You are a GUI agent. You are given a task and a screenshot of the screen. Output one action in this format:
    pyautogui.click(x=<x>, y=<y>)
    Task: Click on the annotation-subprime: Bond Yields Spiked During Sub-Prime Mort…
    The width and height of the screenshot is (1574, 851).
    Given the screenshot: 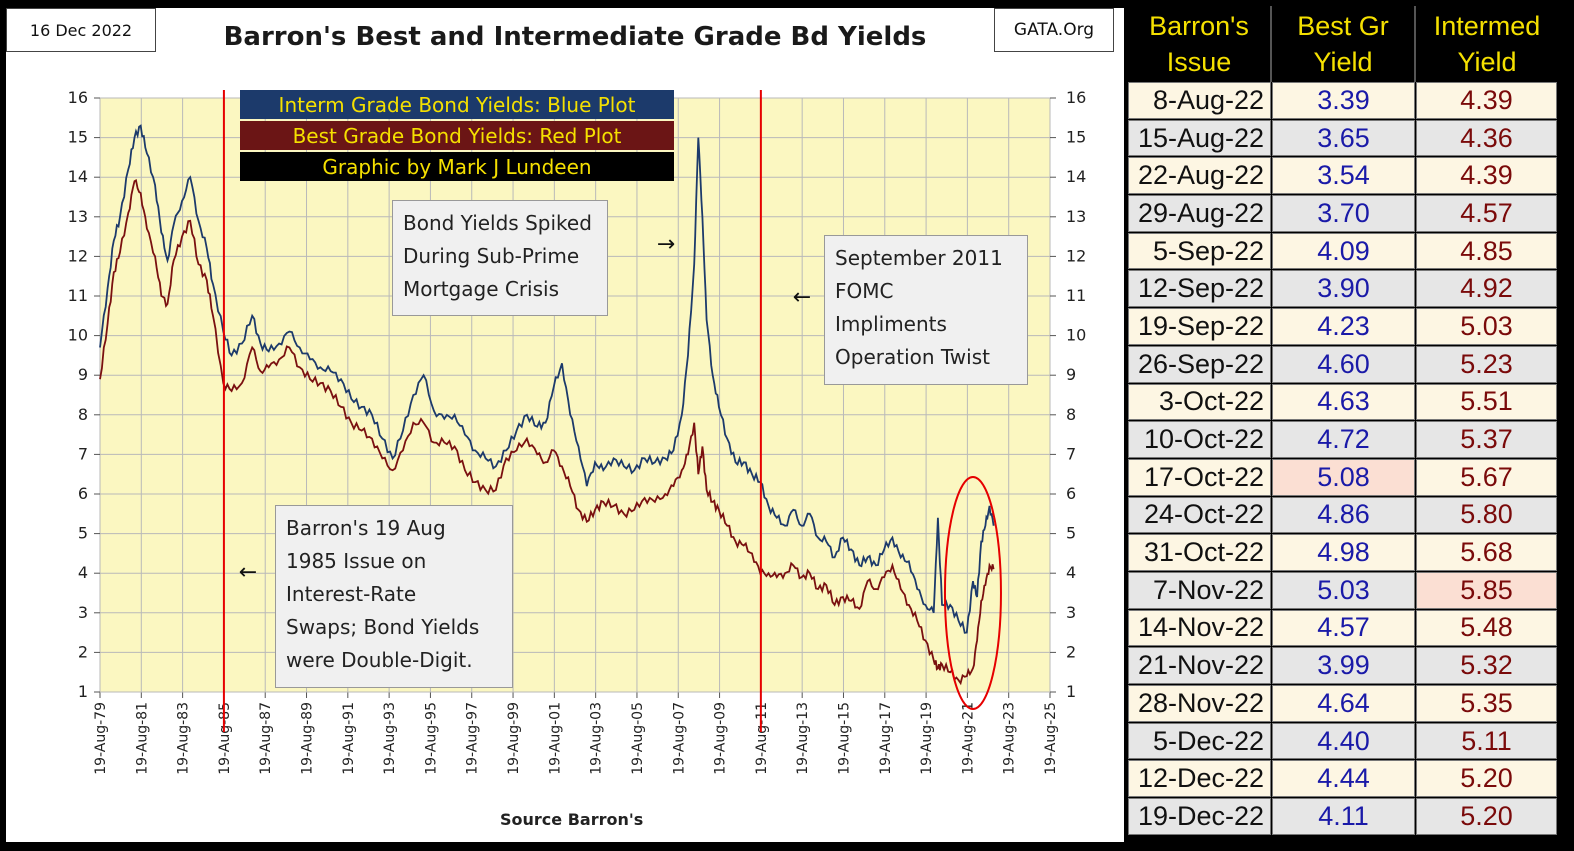 What is the action you would take?
    pyautogui.click(x=500, y=258)
    